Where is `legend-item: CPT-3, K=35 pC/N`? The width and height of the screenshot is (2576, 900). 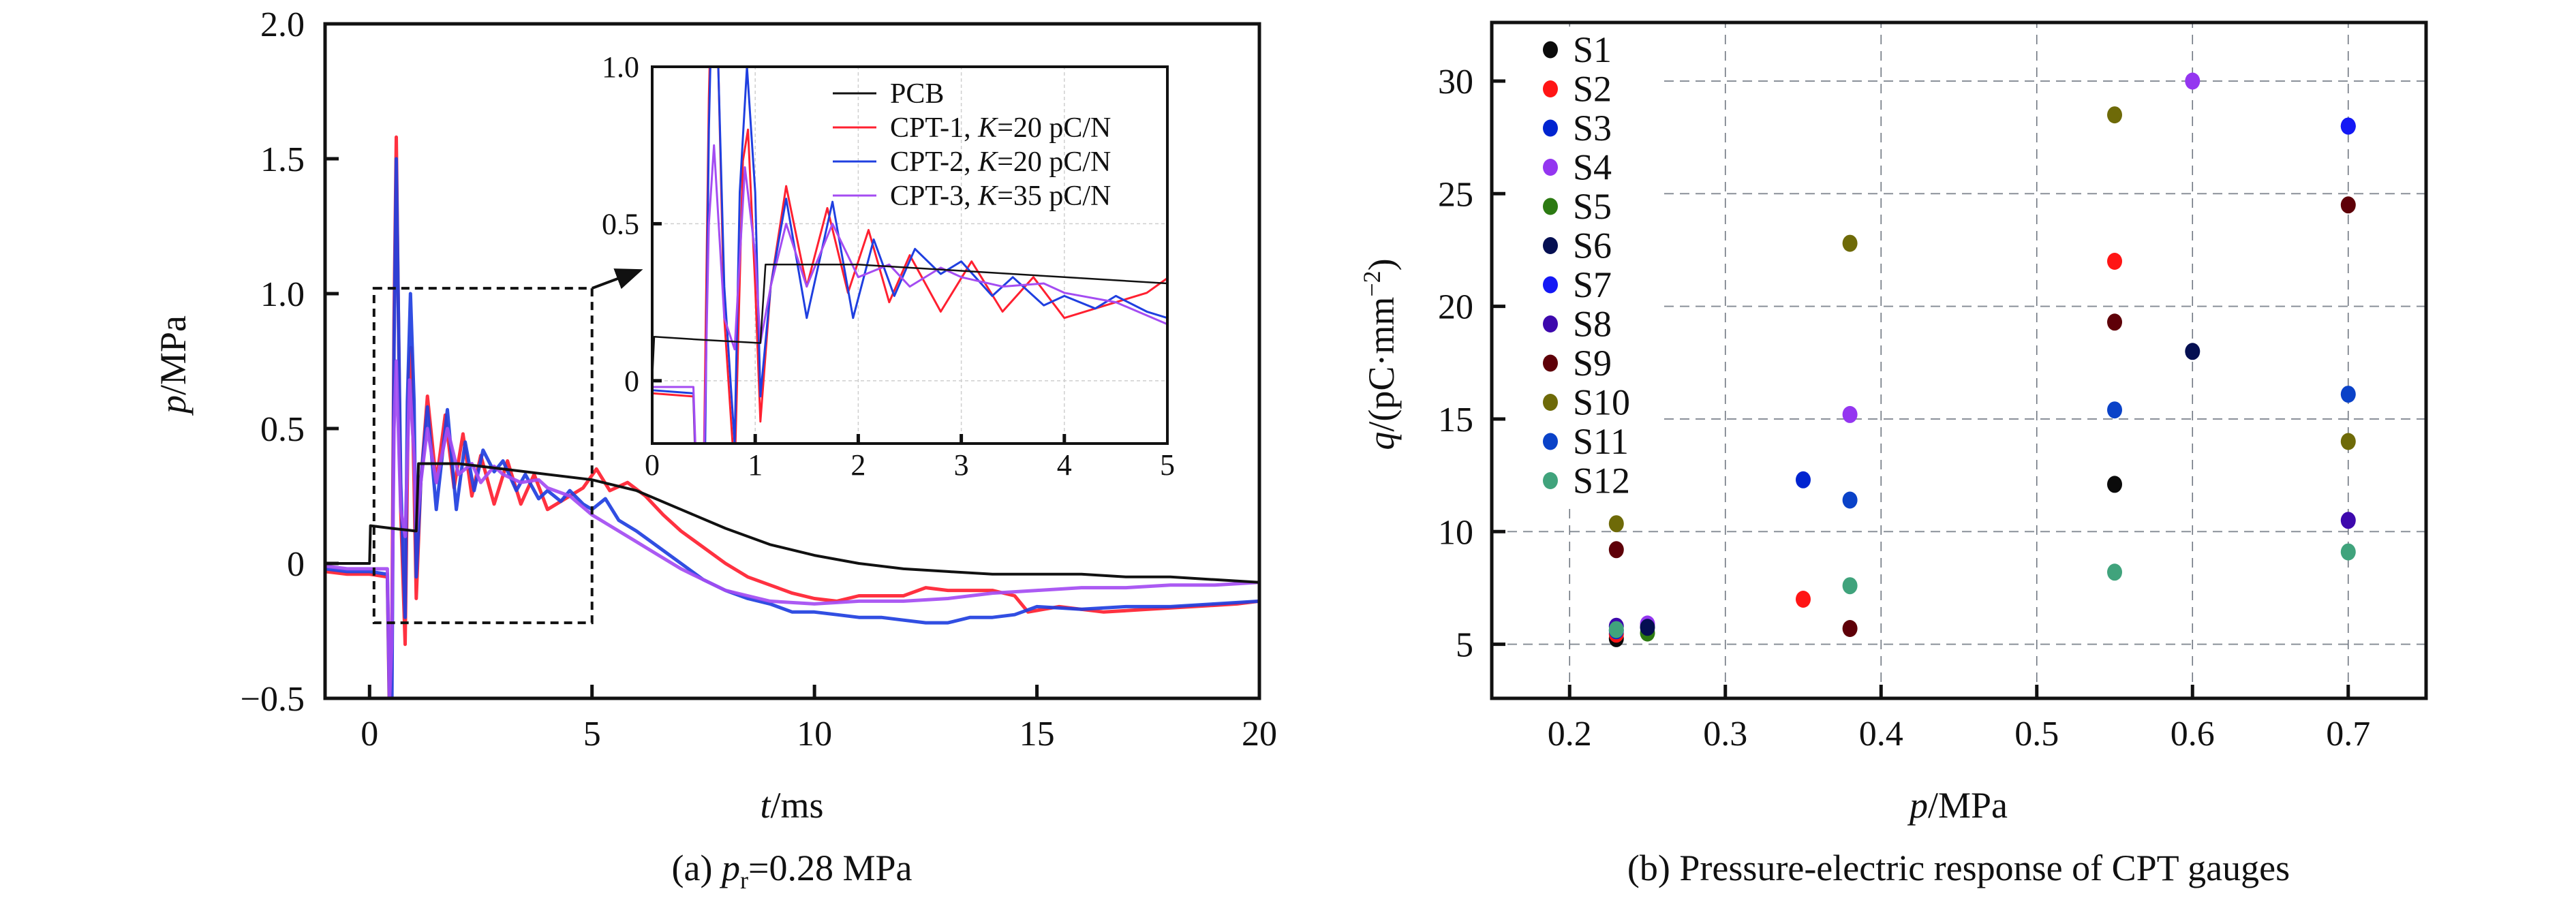 legend-item: CPT-3, K=35 pC/N is located at coordinates (972, 196).